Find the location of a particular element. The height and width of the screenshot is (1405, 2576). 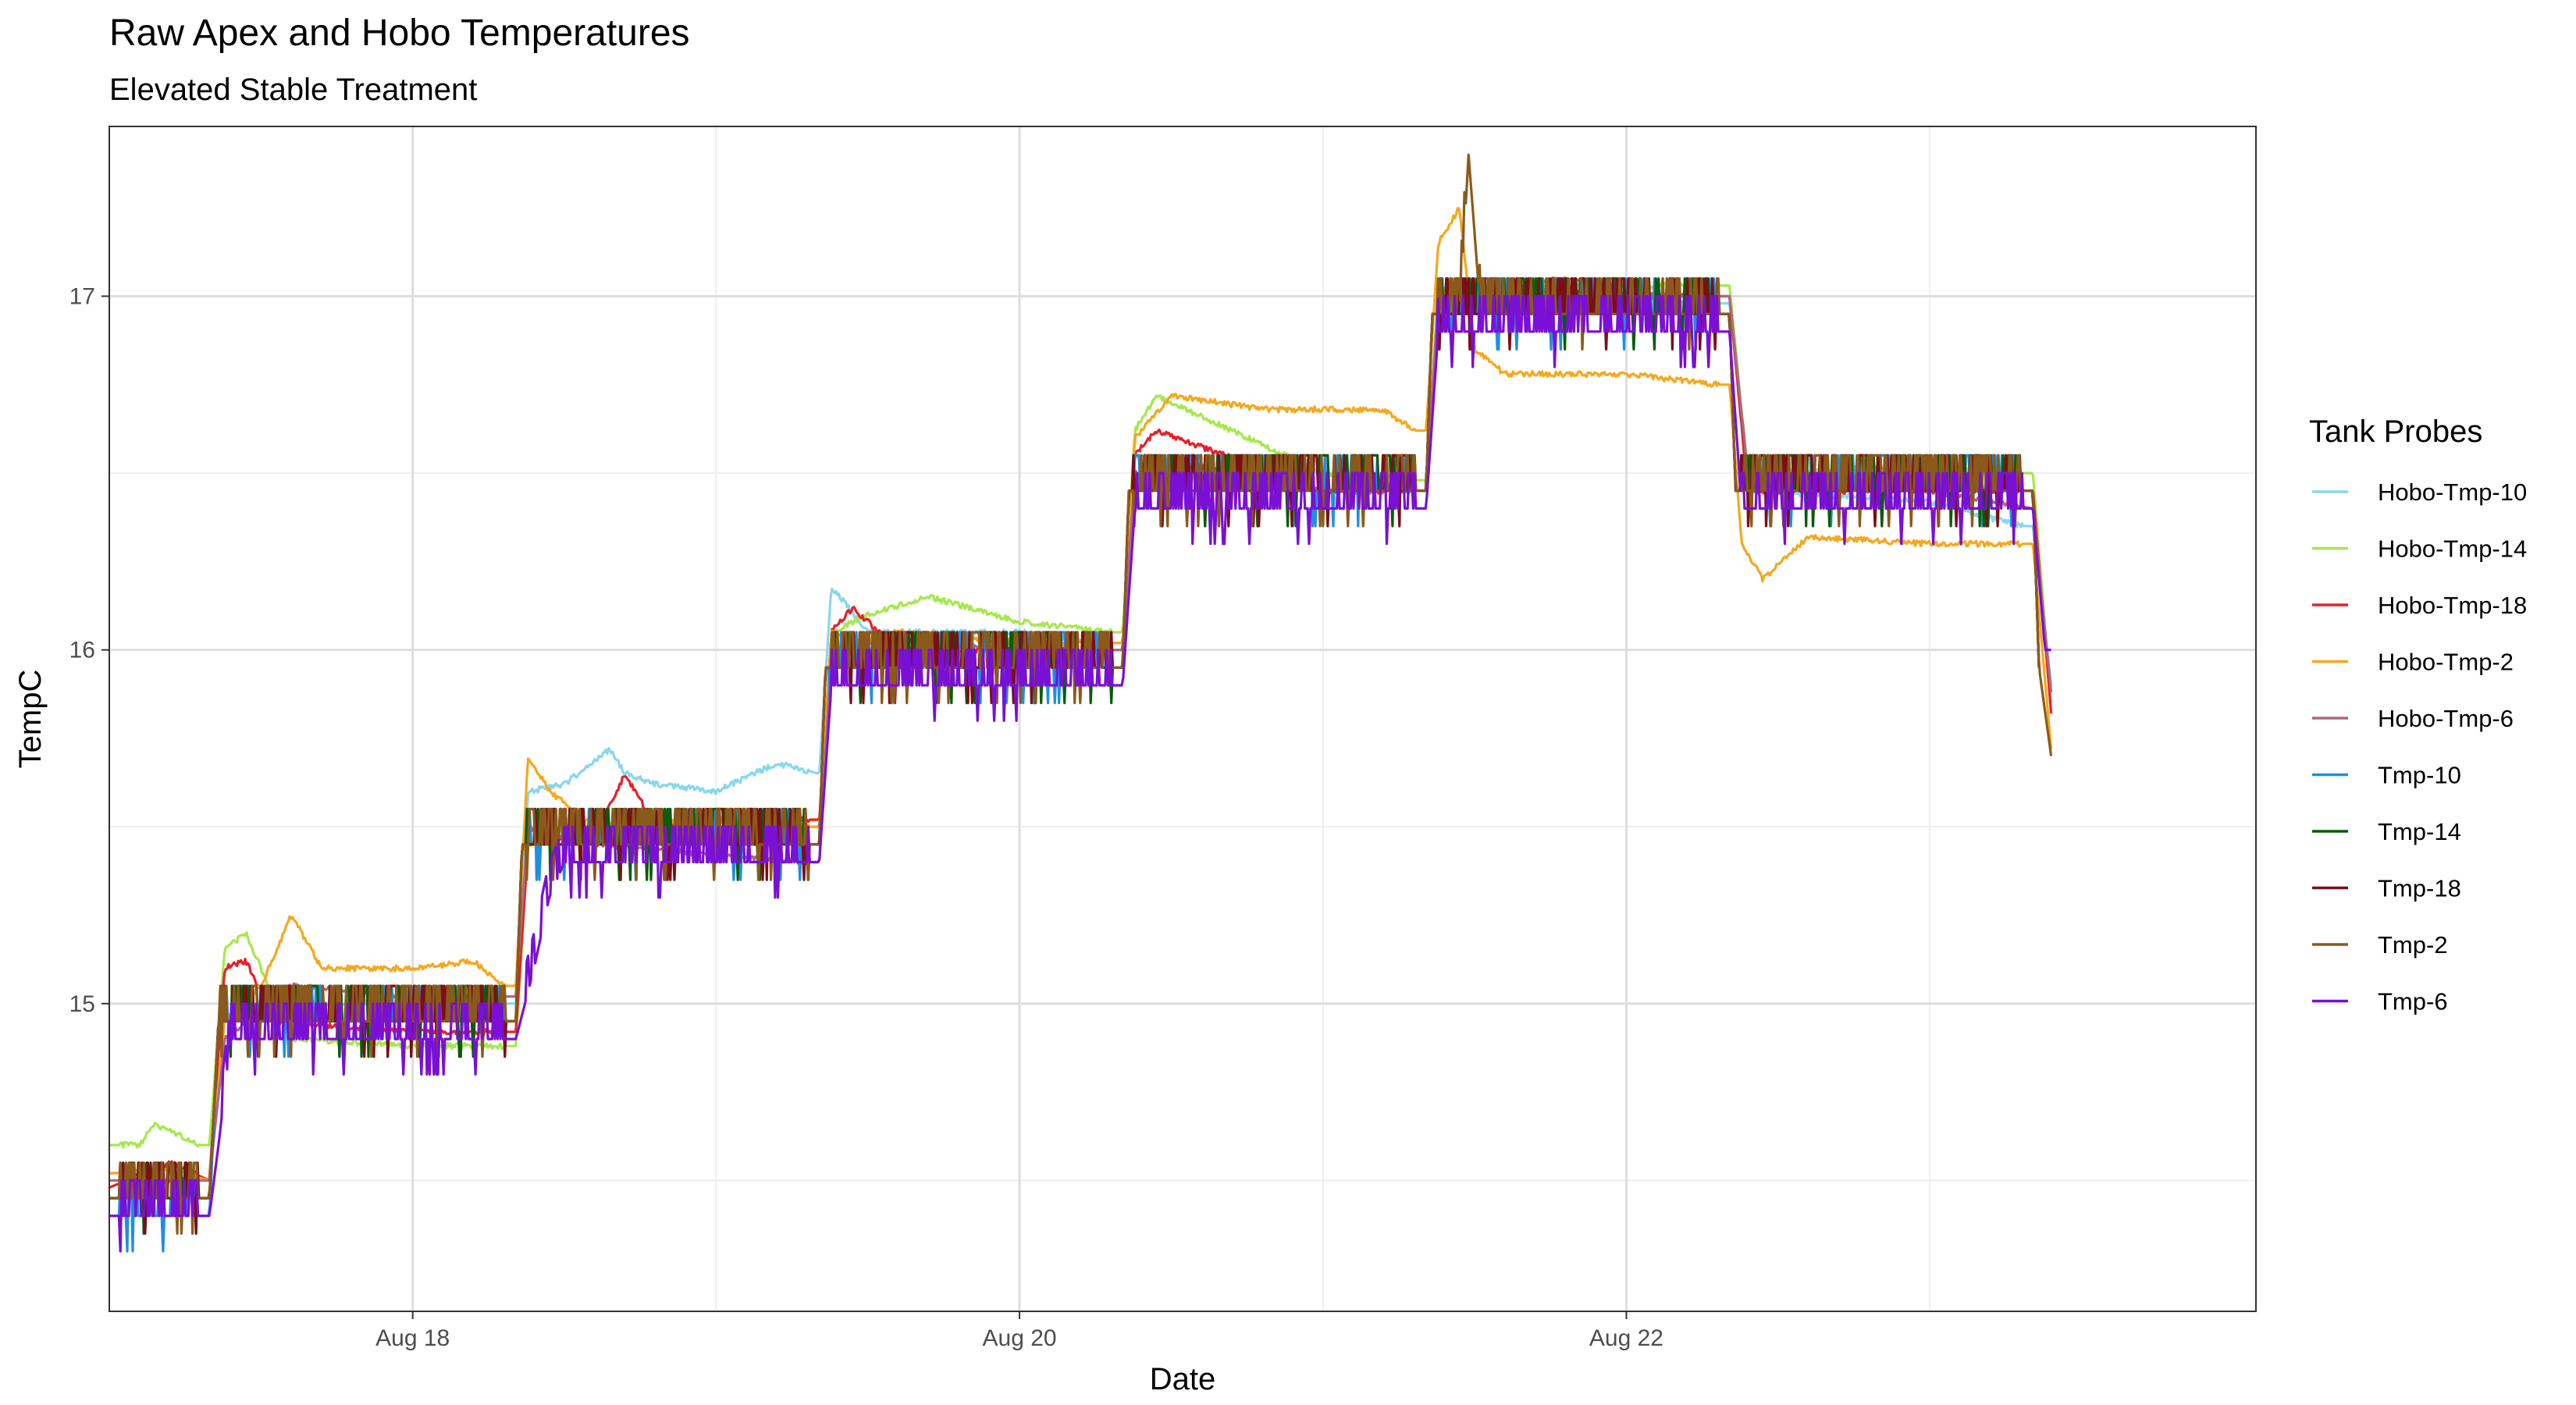

legend-title: Tank Probes is located at coordinates (2395, 432).